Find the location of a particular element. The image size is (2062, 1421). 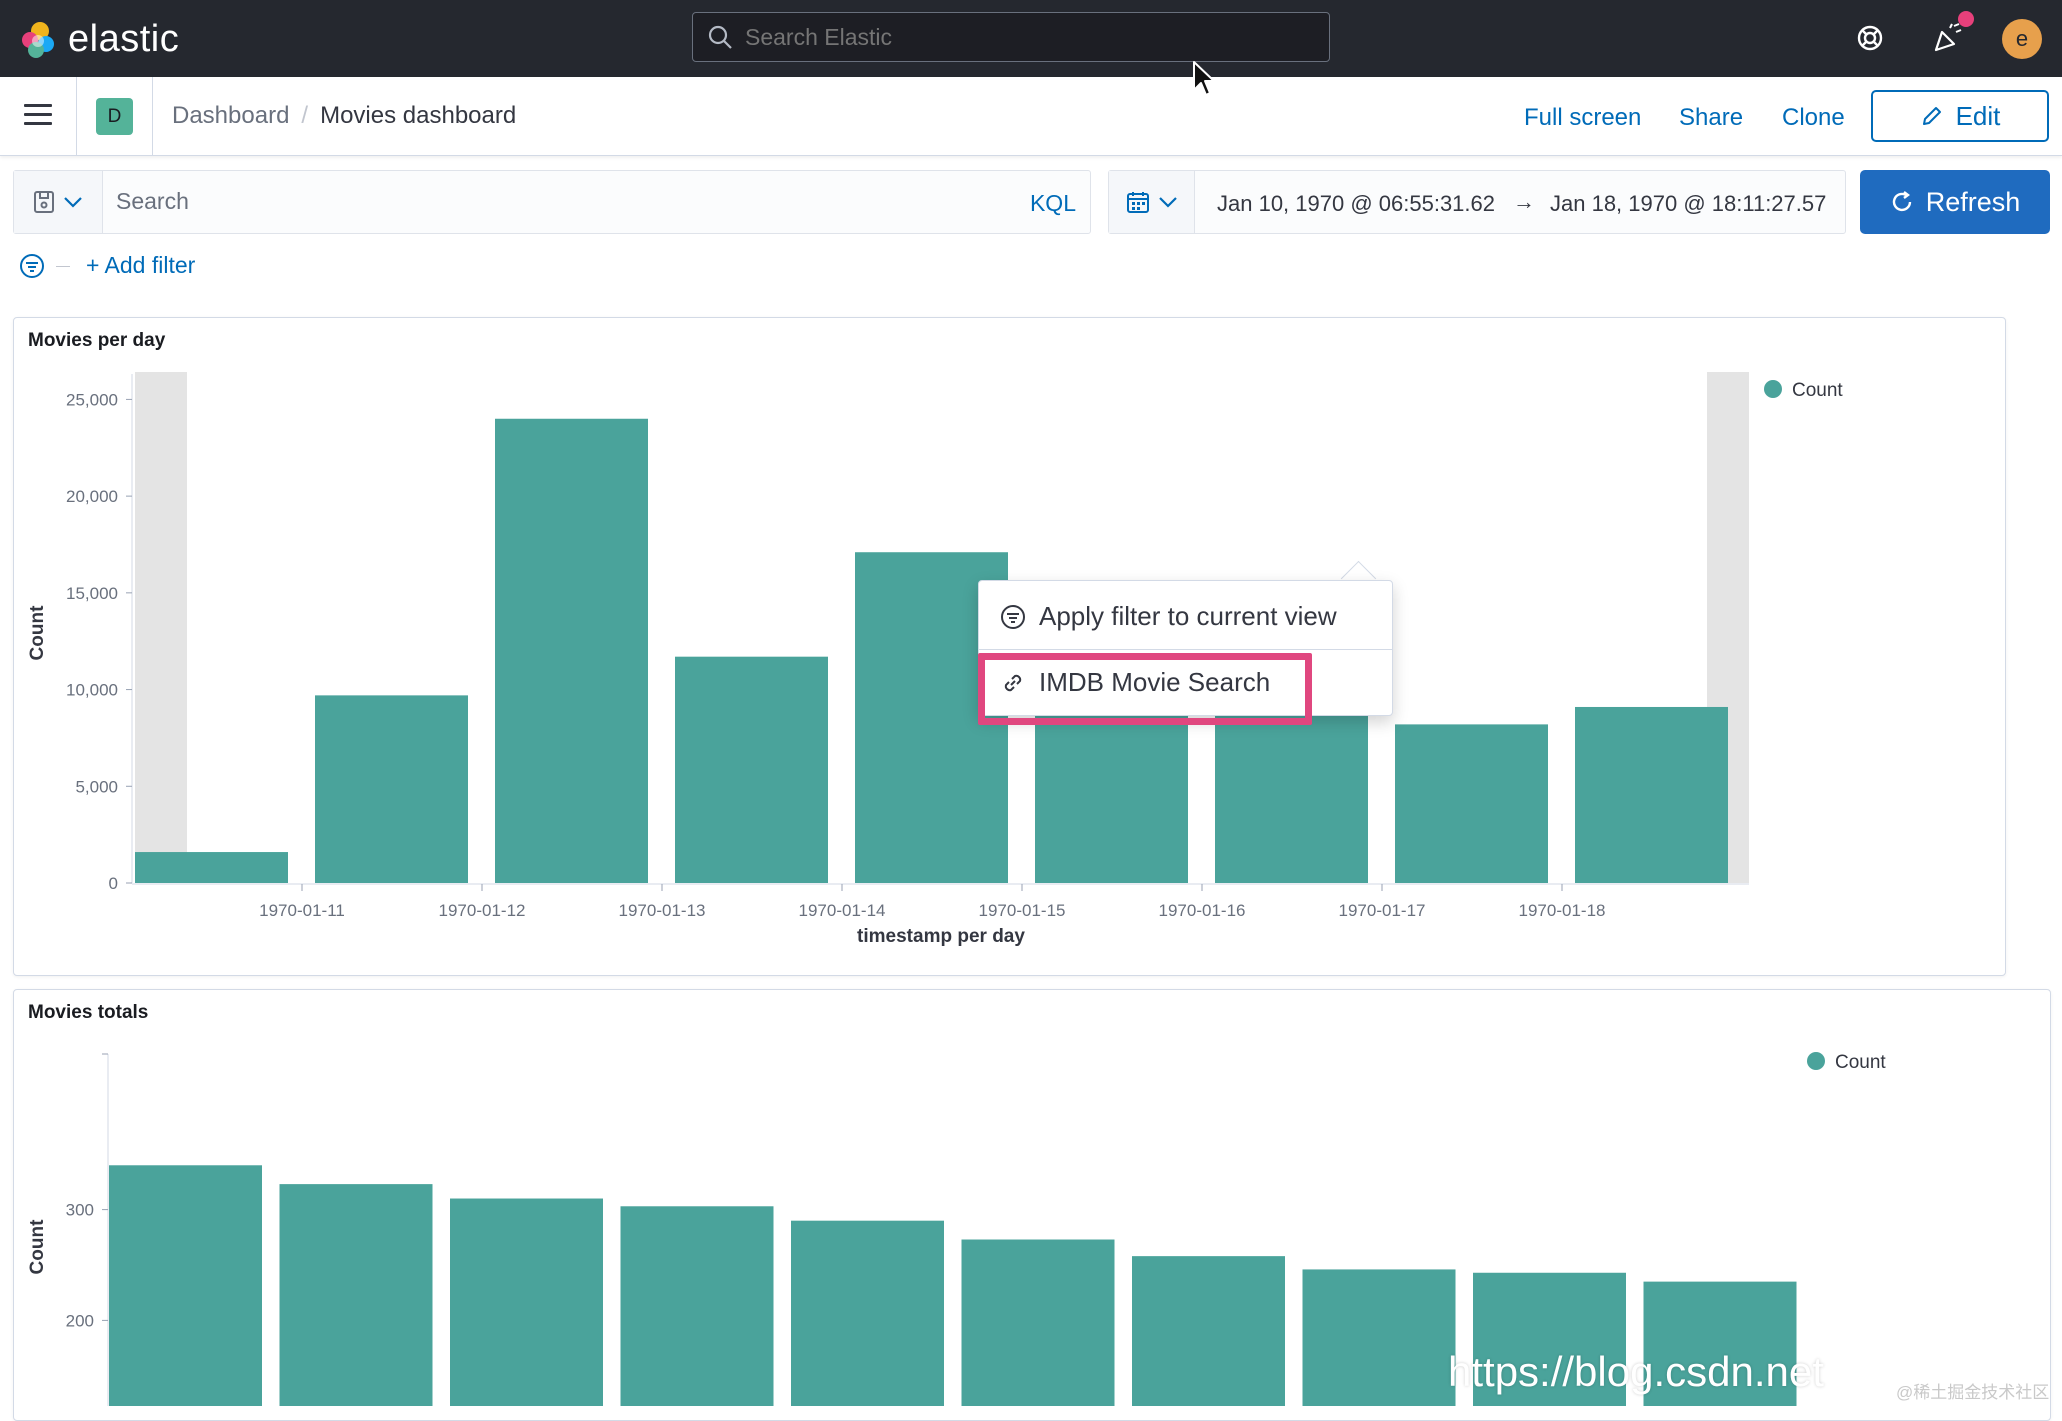

apply-filter-label: Apply filter to current view is located at coordinates (1188, 616).